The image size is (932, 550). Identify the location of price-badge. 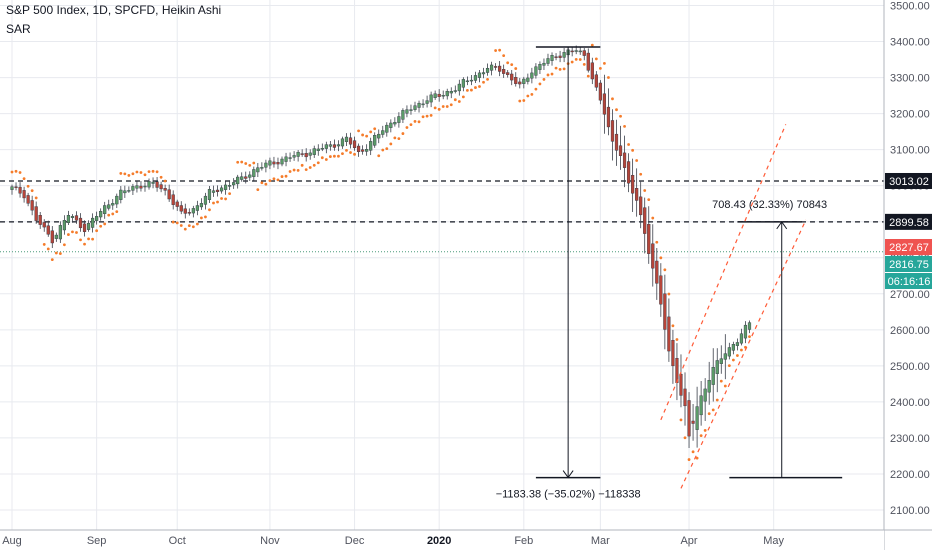
(908, 264).